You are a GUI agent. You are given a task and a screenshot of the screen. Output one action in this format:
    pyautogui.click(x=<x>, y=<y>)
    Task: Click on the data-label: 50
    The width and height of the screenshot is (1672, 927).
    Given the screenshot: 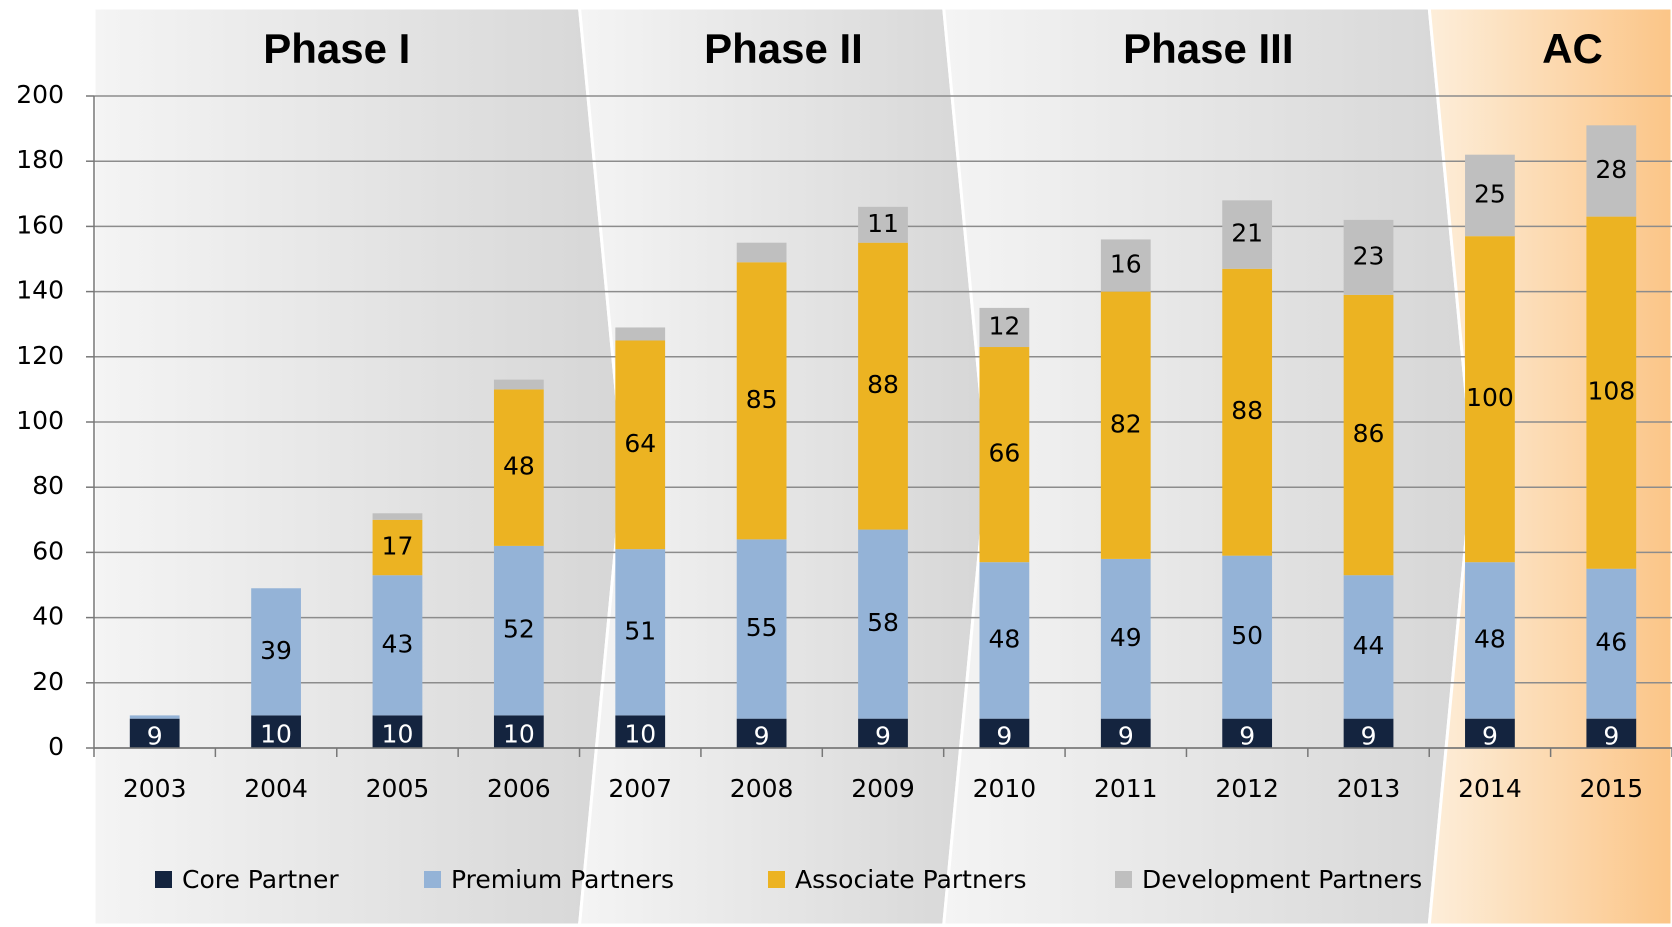 What is the action you would take?
    pyautogui.click(x=1247, y=635)
    